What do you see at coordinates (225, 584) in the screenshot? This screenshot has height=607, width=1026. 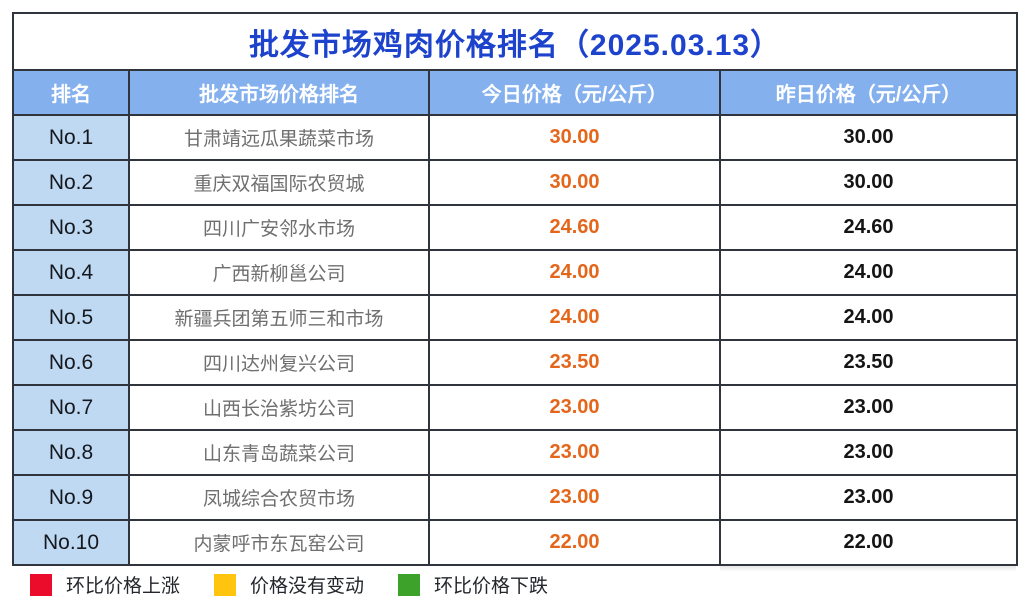 I see `legend-swatch-no-change` at bounding box center [225, 584].